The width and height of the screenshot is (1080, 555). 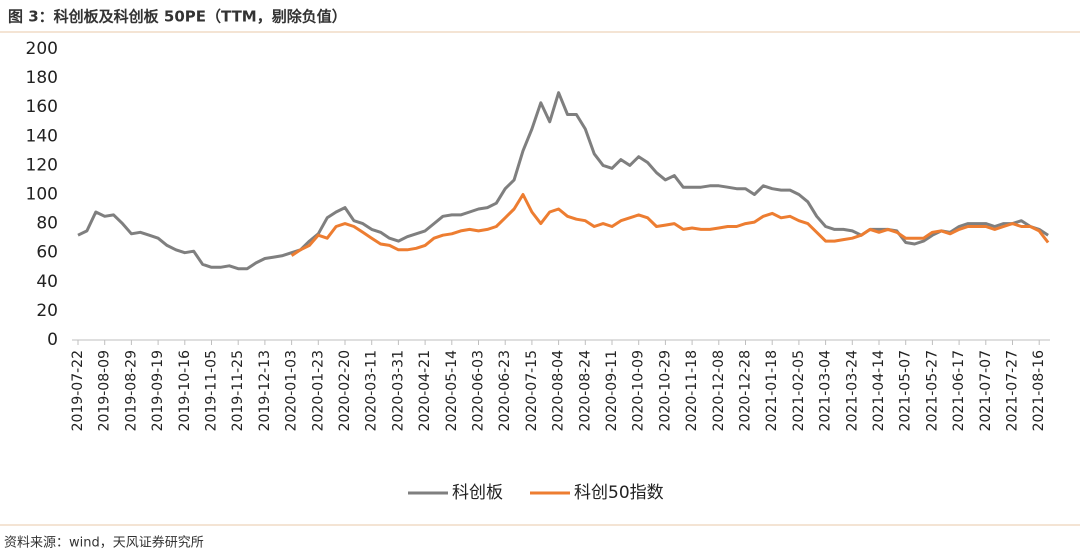 I want to click on y-tick-label: 0, so click(x=52, y=340).